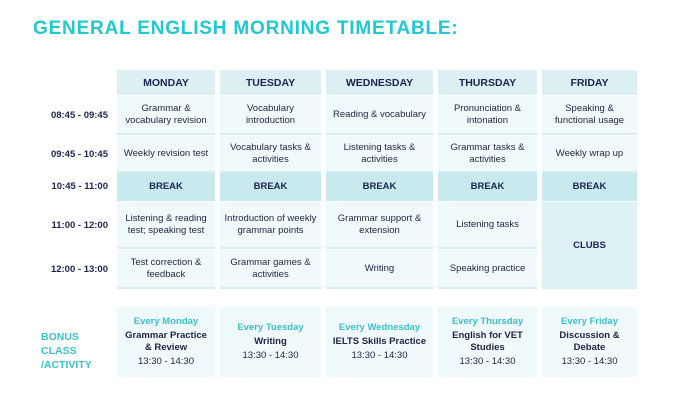  I want to click on bonus-cell: Every Tuesday Writing 13:30 - 14:30, so click(270, 342).